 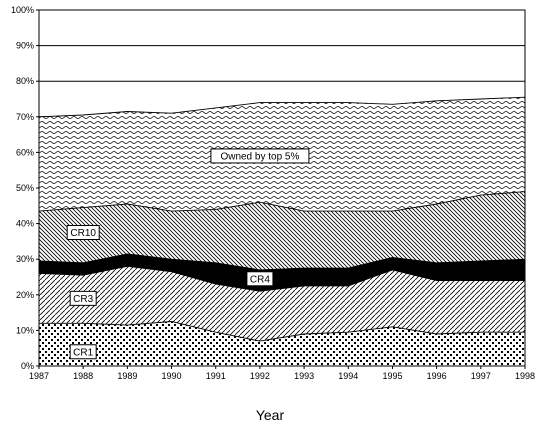 I want to click on x-tick-label: 1993, so click(x=304, y=376).